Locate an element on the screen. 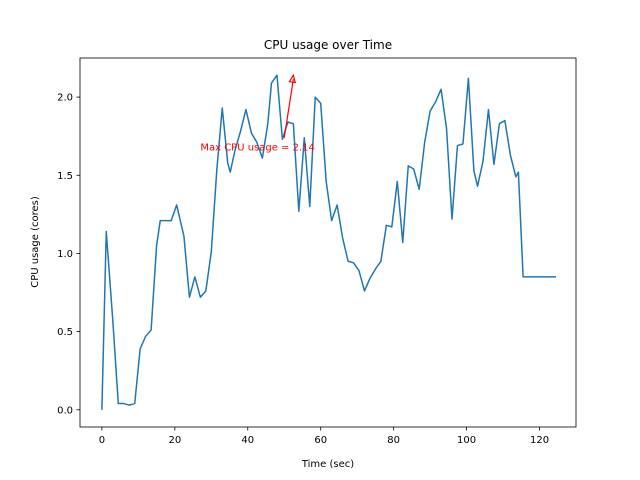 The image size is (640, 480). y-tick-label: 1.0 is located at coordinates (65, 254).